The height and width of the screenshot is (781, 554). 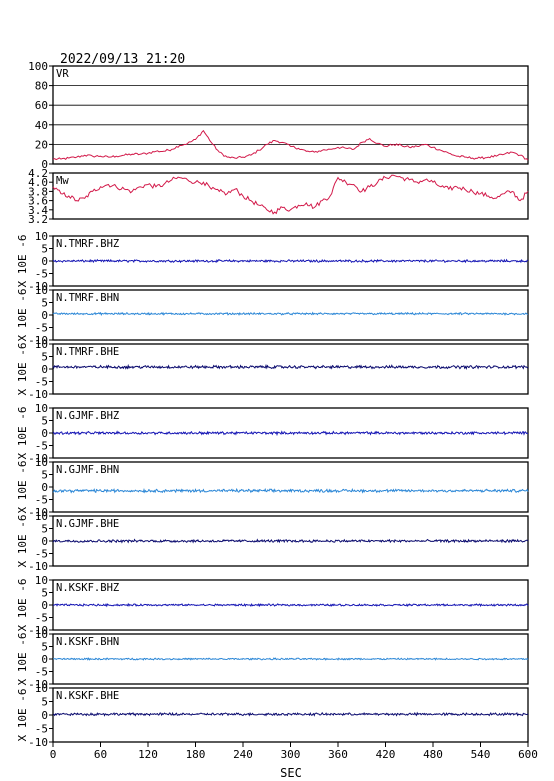 What do you see at coordinates (196, 754) in the screenshot?
I see `x-tick-label: 180` at bounding box center [196, 754].